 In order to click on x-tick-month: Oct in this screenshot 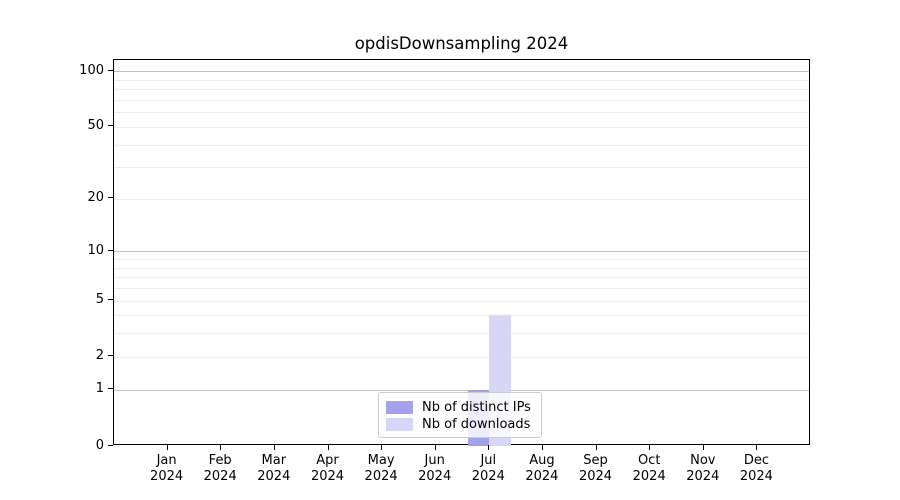, I will do `click(649, 460)`.